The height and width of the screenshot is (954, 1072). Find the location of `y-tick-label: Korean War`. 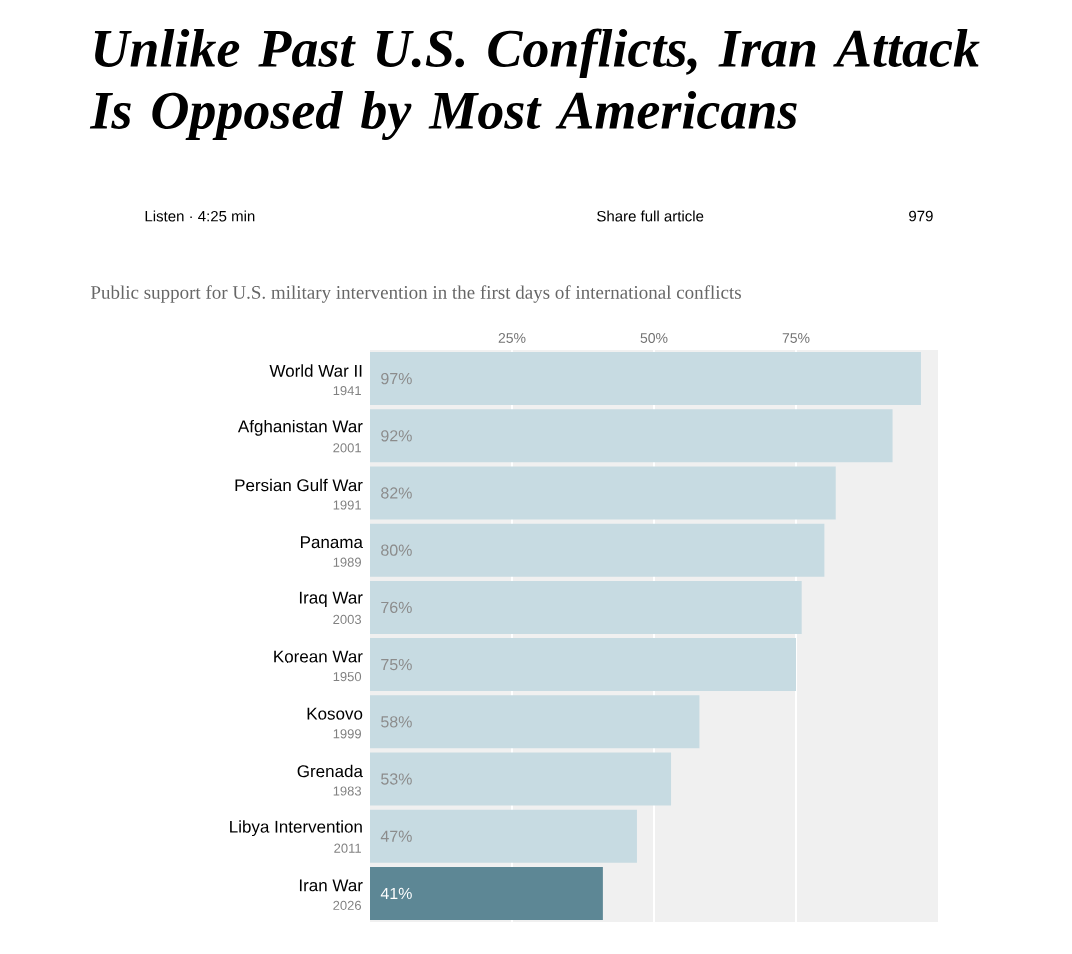

y-tick-label: Korean War is located at coordinates (318, 656).